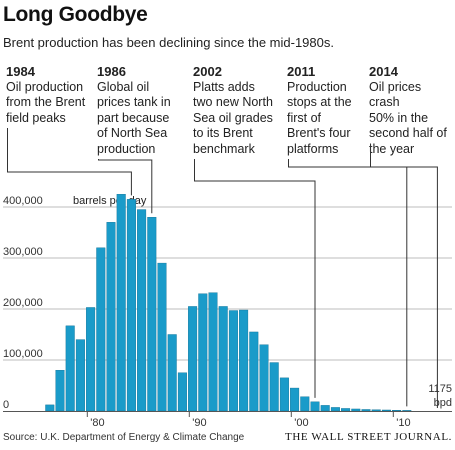 Image resolution: width=455 pixels, height=450 pixels. What do you see at coordinates (132, 133) in the screenshot?
I see `annotation-line: of North Sea` at bounding box center [132, 133].